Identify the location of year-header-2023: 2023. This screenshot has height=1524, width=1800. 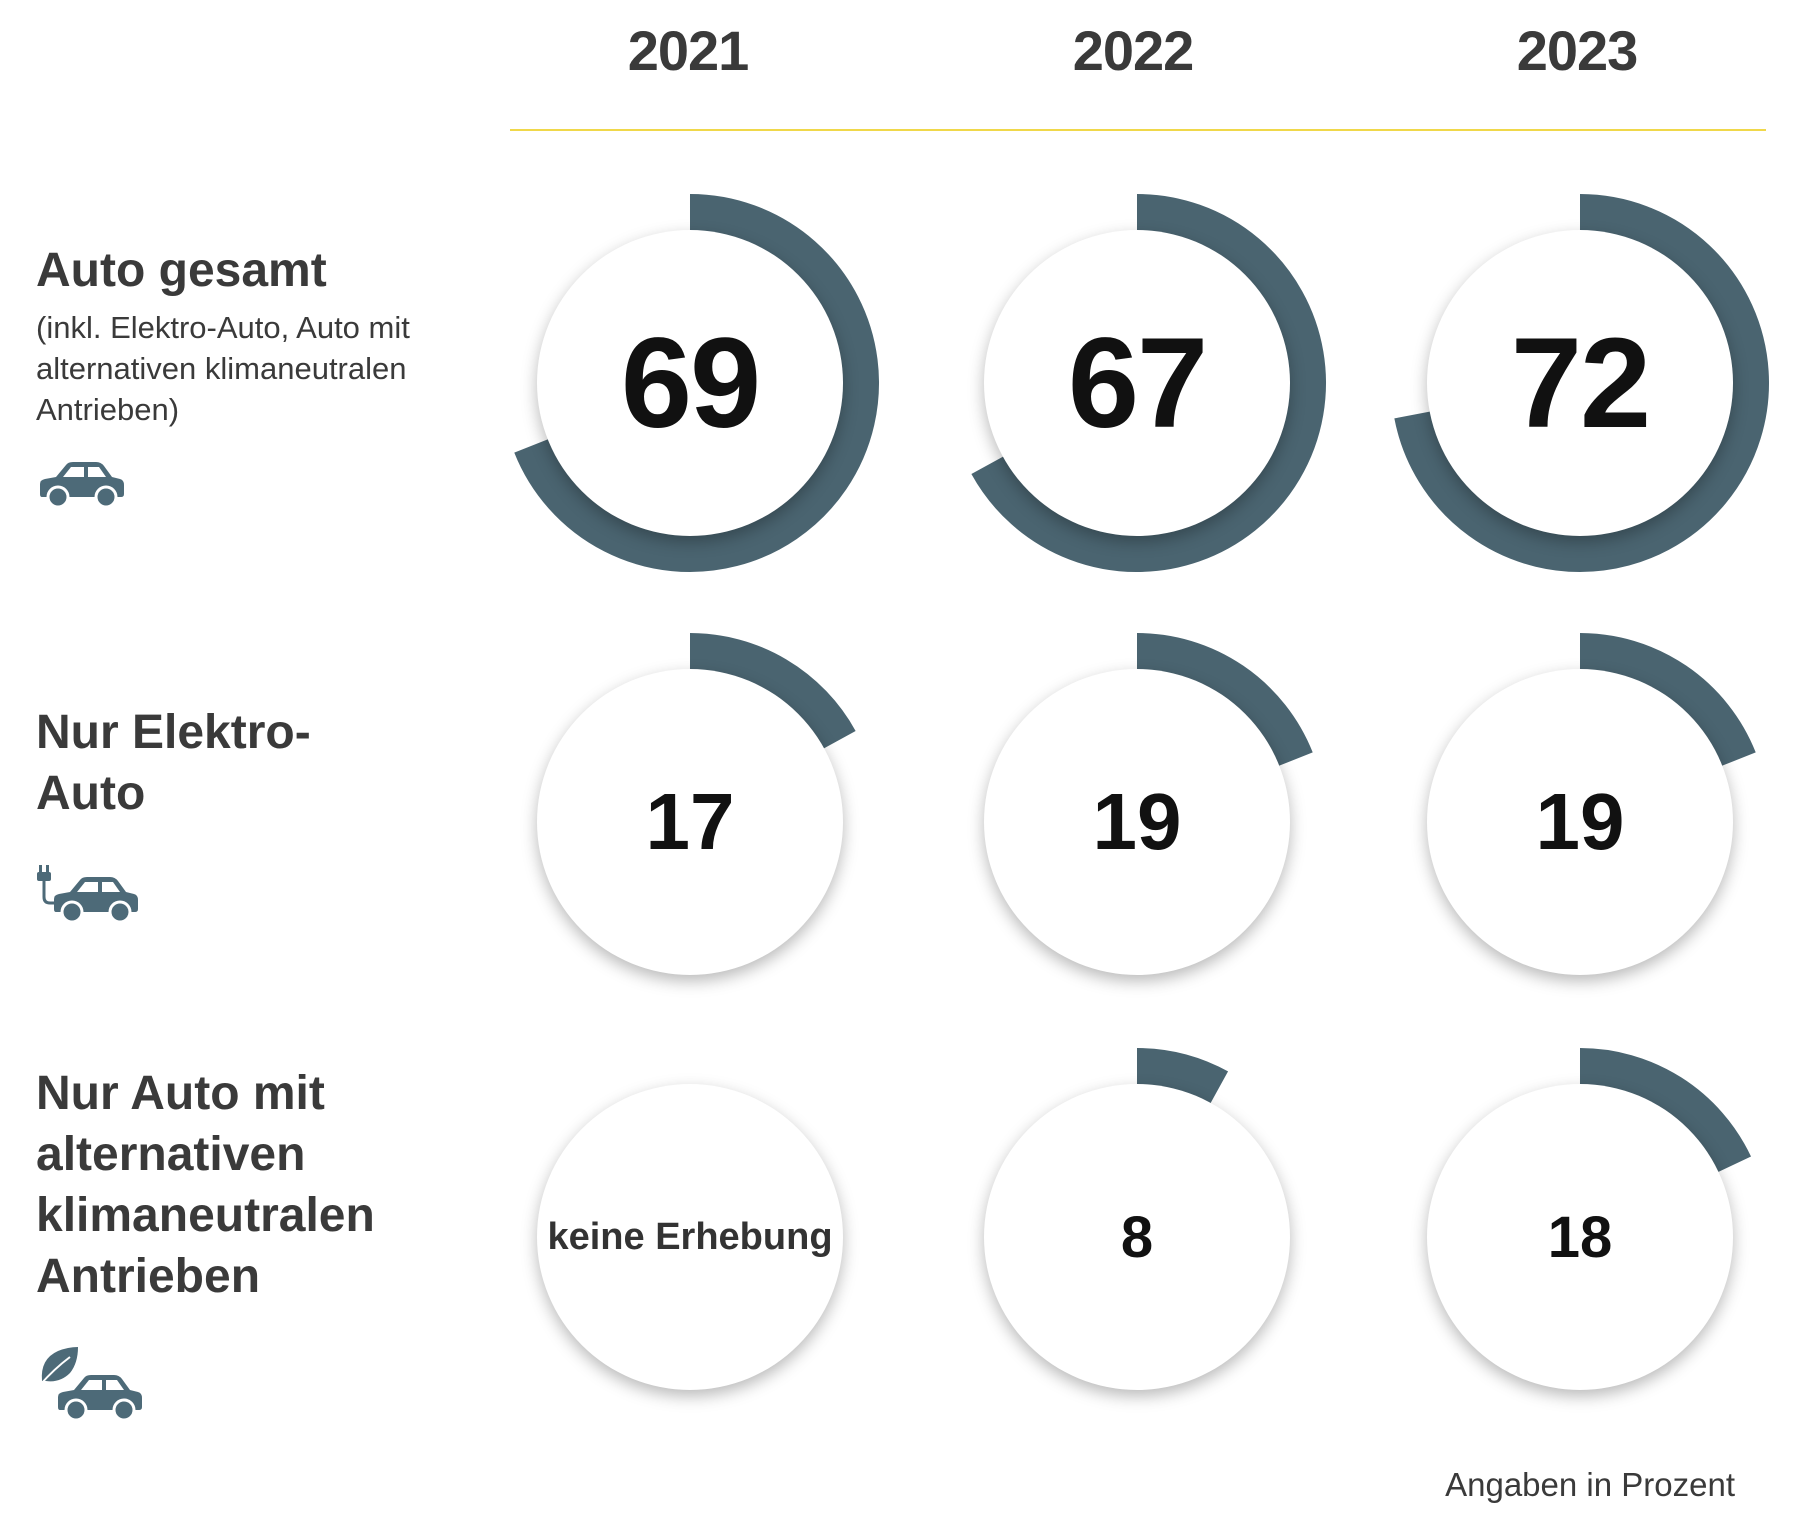
(1577, 50).